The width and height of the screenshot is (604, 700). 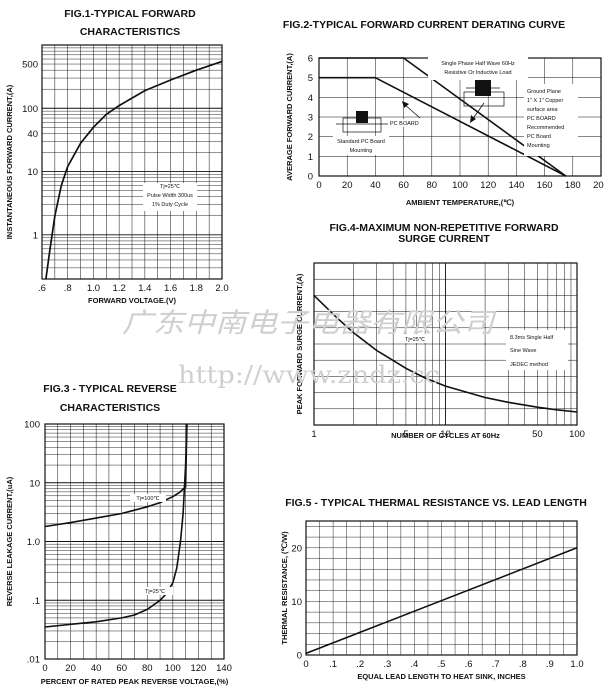 I want to click on watermark-url: http://www.zndz.cc, so click(x=309, y=375).